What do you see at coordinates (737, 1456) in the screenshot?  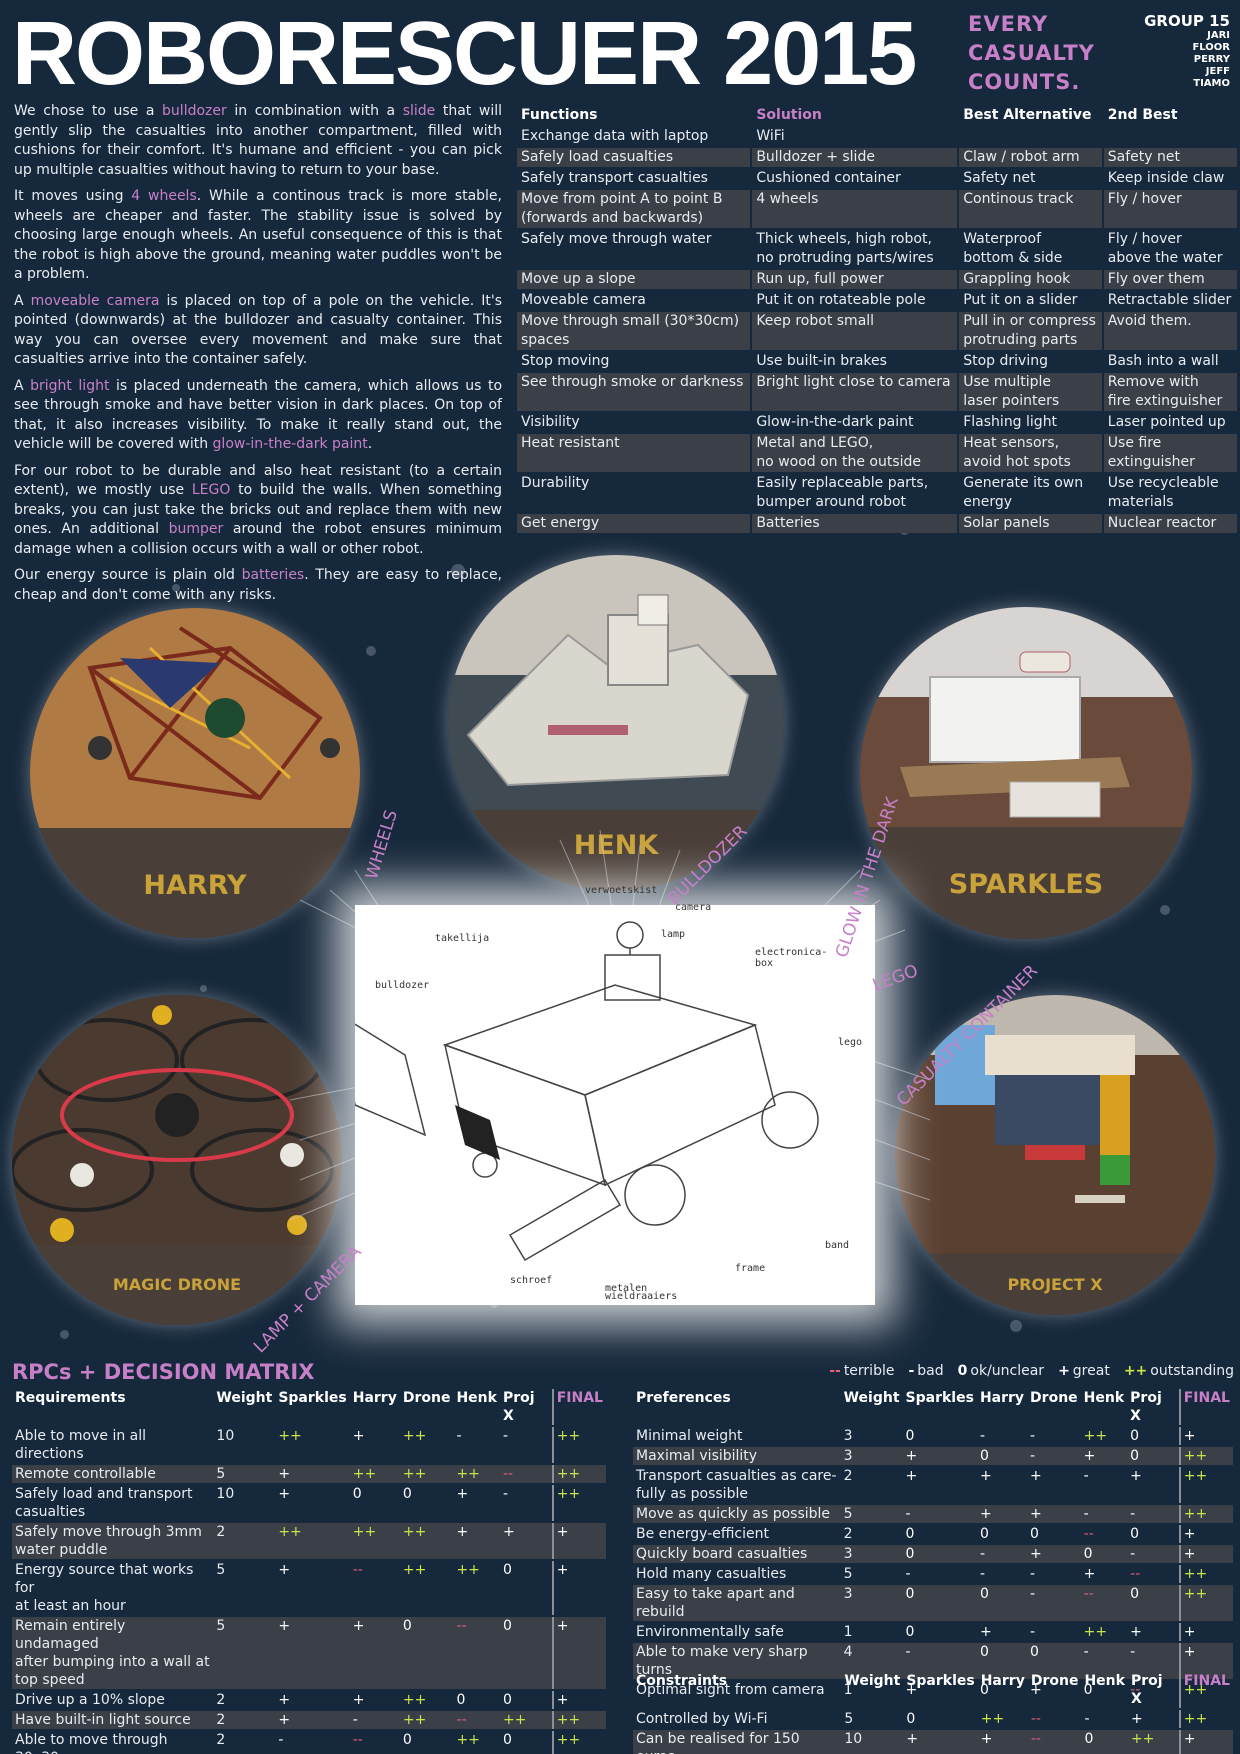 I see `criterion: Maximal visibility` at bounding box center [737, 1456].